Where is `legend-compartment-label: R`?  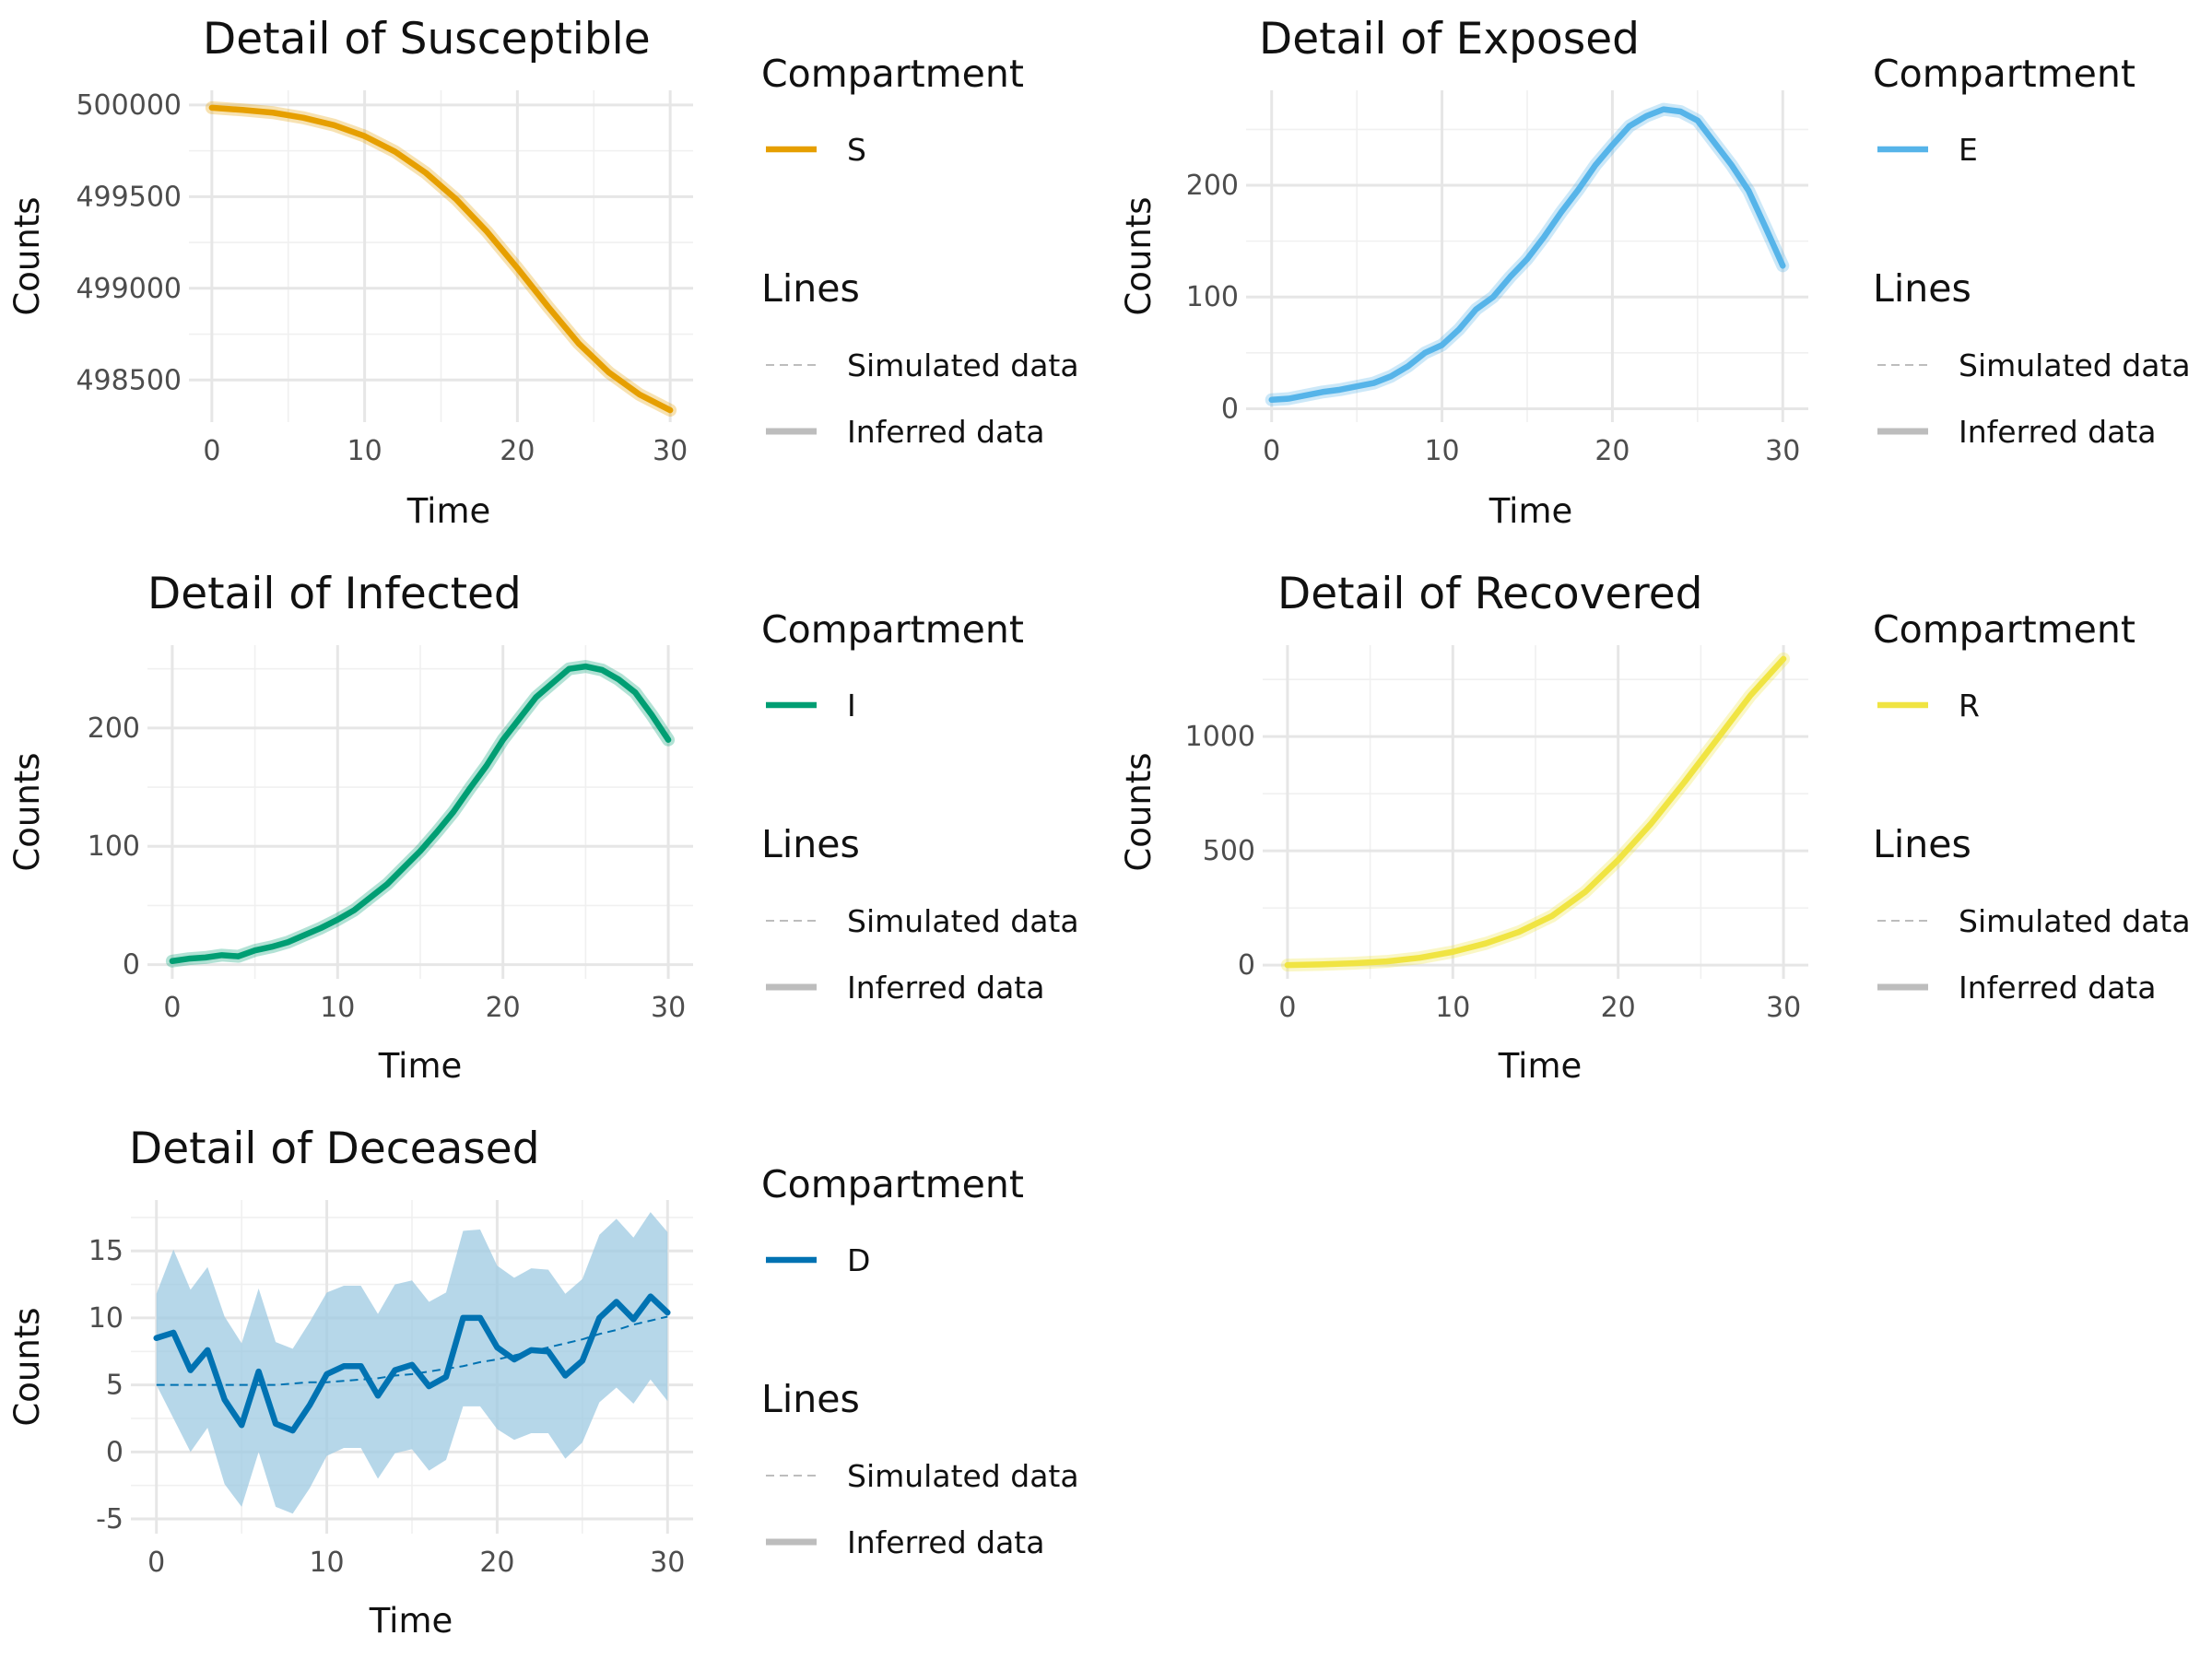
legend-compartment-label: R is located at coordinates (1969, 706).